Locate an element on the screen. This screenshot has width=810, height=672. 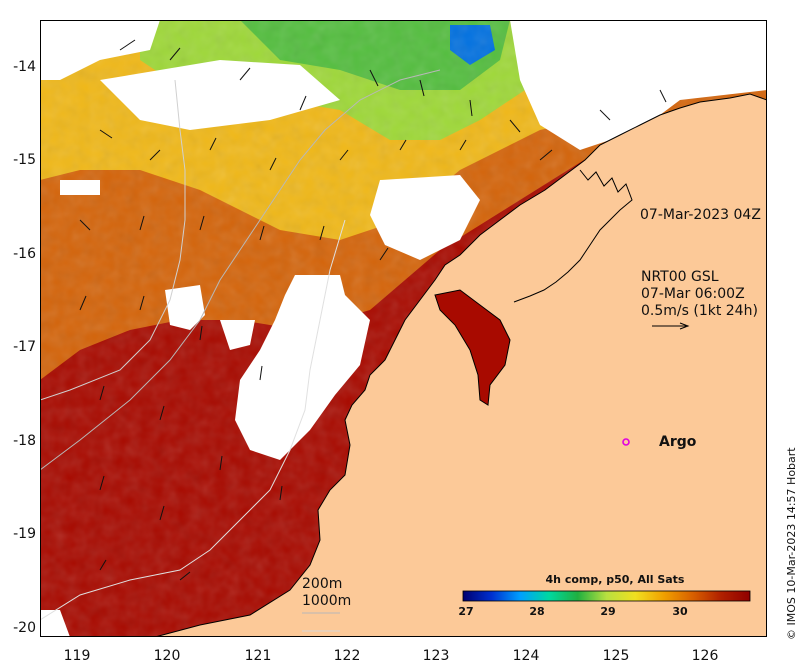
y-tick-label: -17 is located at coordinates (24, 347).